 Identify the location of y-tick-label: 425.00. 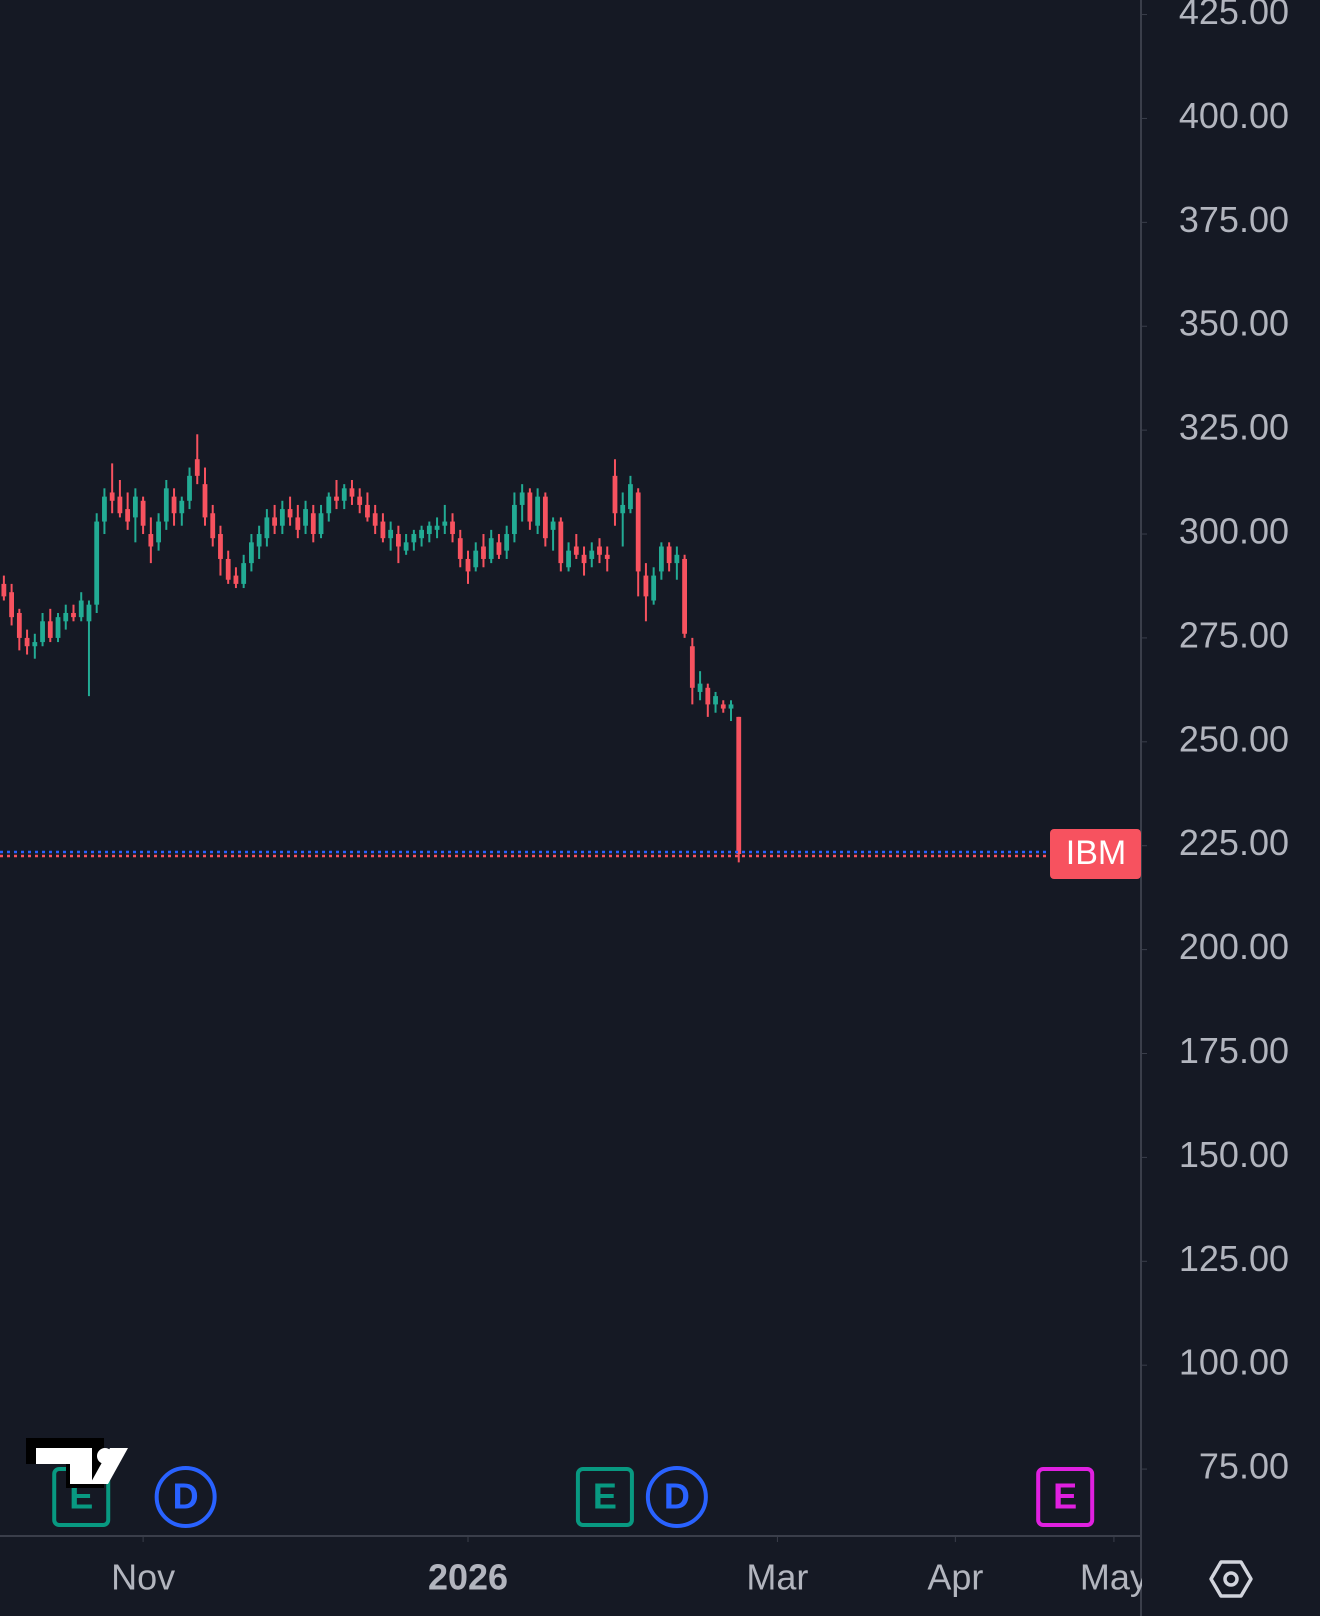
(1234, 16).